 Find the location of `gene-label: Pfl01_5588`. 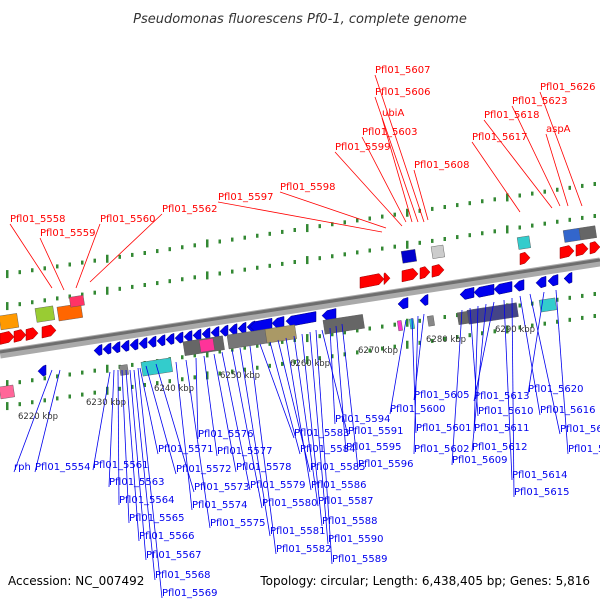

gene-label: Pfl01_5588 is located at coordinates (350, 521).